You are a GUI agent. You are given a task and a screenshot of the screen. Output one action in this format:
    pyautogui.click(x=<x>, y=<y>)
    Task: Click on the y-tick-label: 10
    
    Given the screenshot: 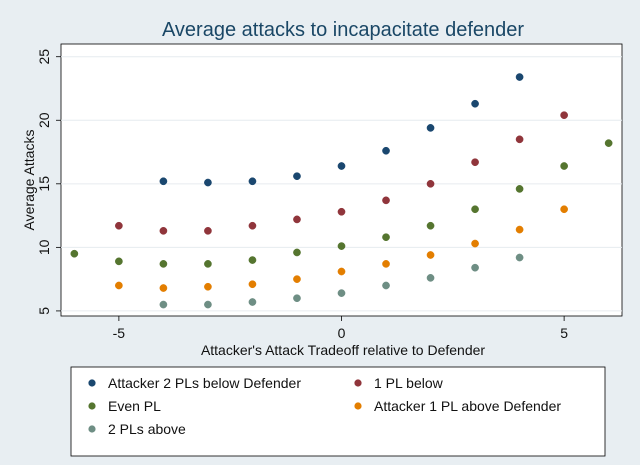 What is the action you would take?
    pyautogui.click(x=44, y=247)
    